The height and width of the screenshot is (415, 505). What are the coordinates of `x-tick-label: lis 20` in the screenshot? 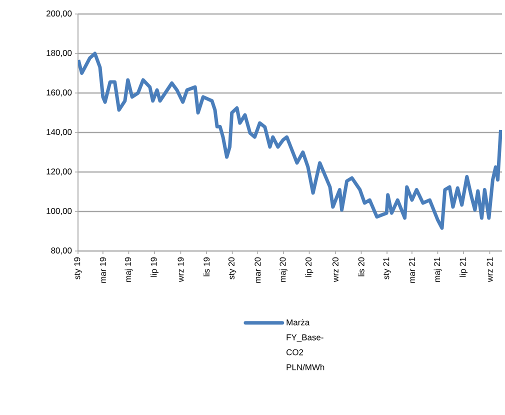 It's located at (361, 266).